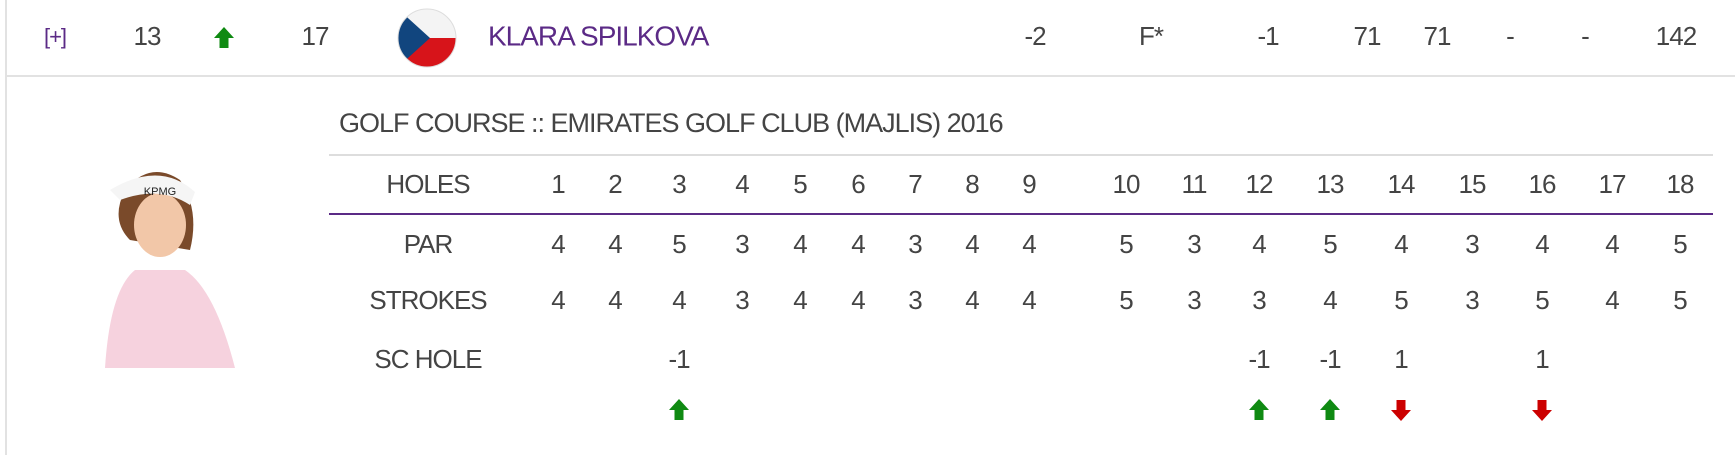  What do you see at coordinates (1612, 184) in the screenshot?
I see `hole-number: 17` at bounding box center [1612, 184].